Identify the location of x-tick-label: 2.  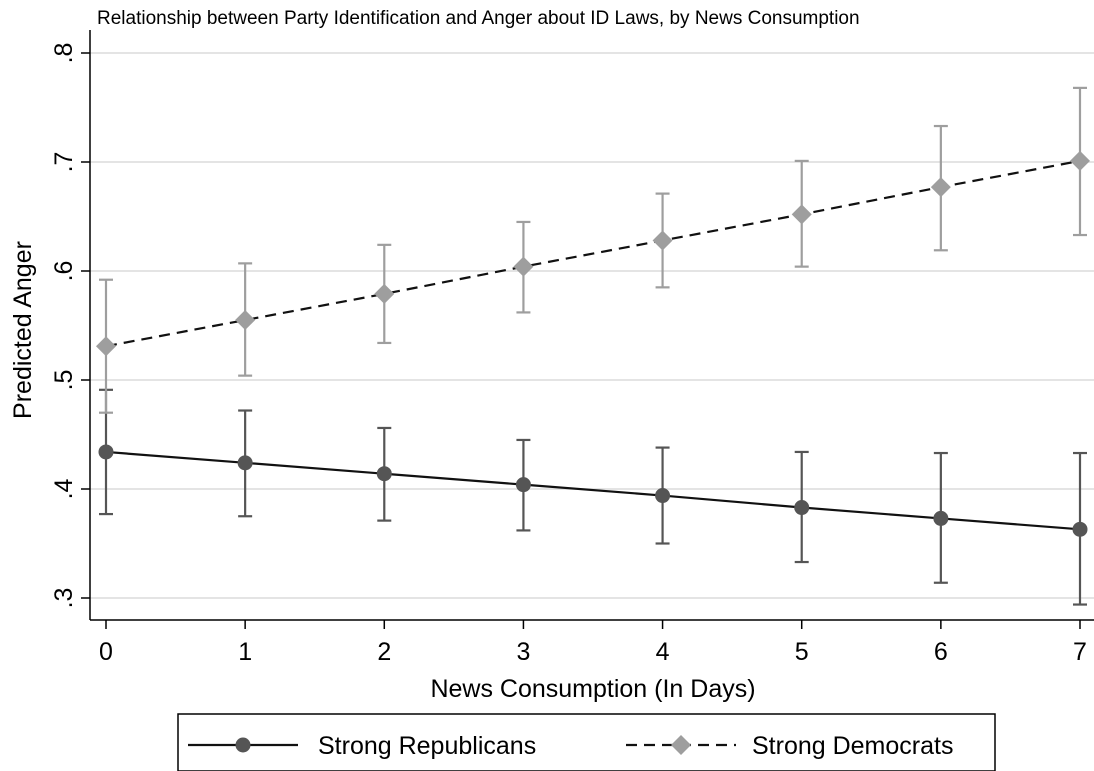
(384, 652).